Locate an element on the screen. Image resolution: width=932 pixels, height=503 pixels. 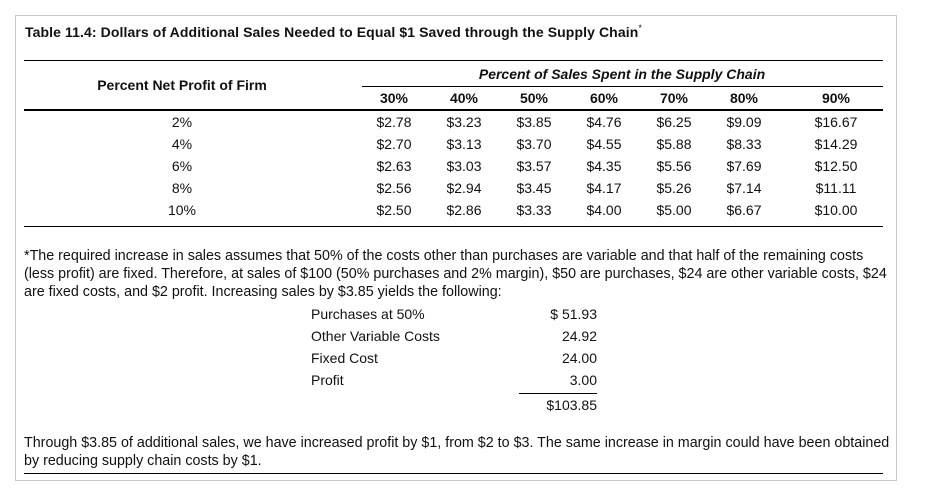
calc-value: 24.92 is located at coordinates (579, 336).